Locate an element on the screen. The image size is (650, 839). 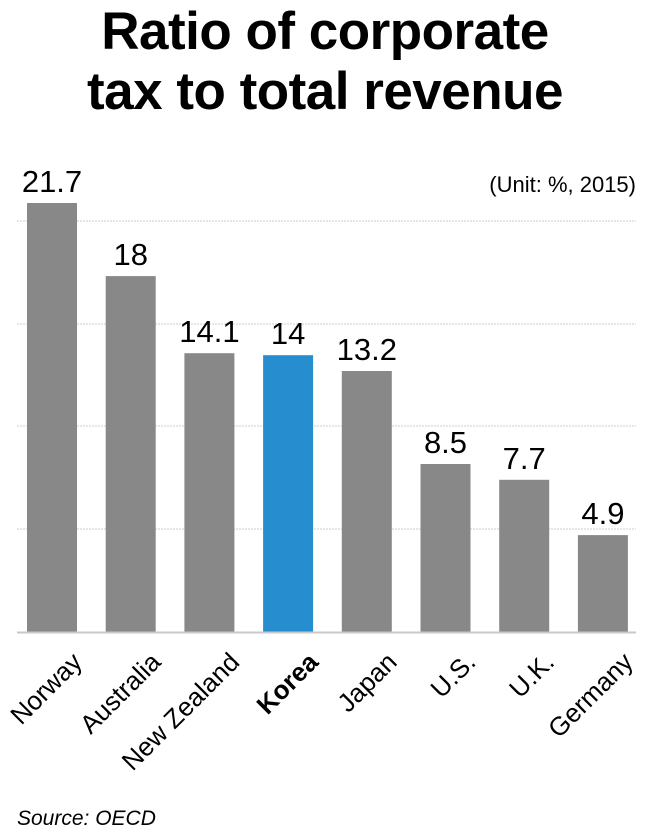
value-label: 8.5 is located at coordinates (445, 442).